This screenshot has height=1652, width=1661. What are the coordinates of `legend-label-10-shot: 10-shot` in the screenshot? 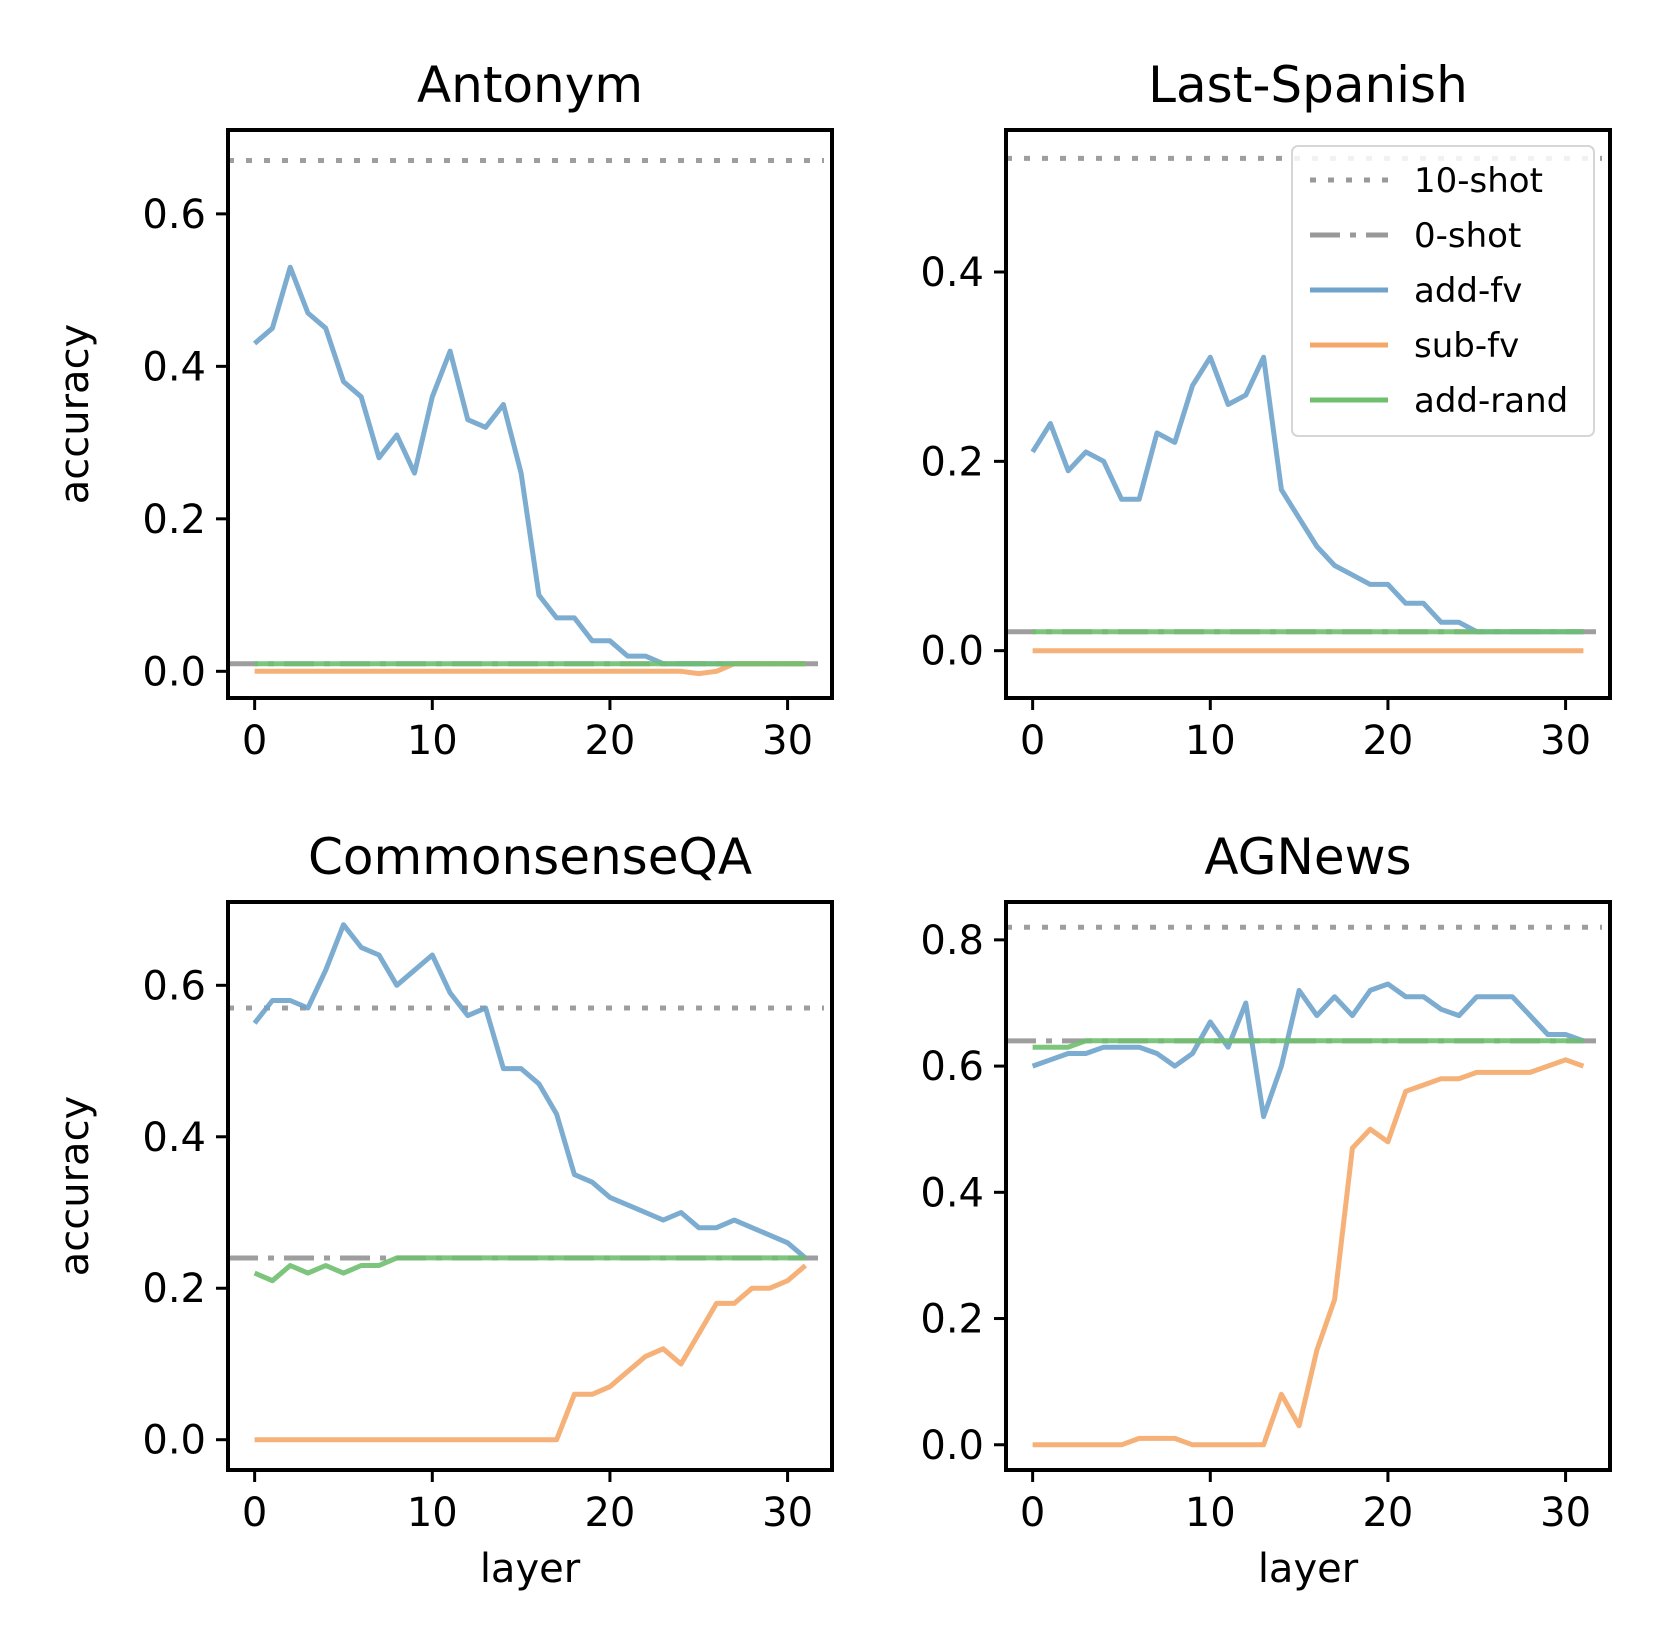 It's located at (1478, 181).